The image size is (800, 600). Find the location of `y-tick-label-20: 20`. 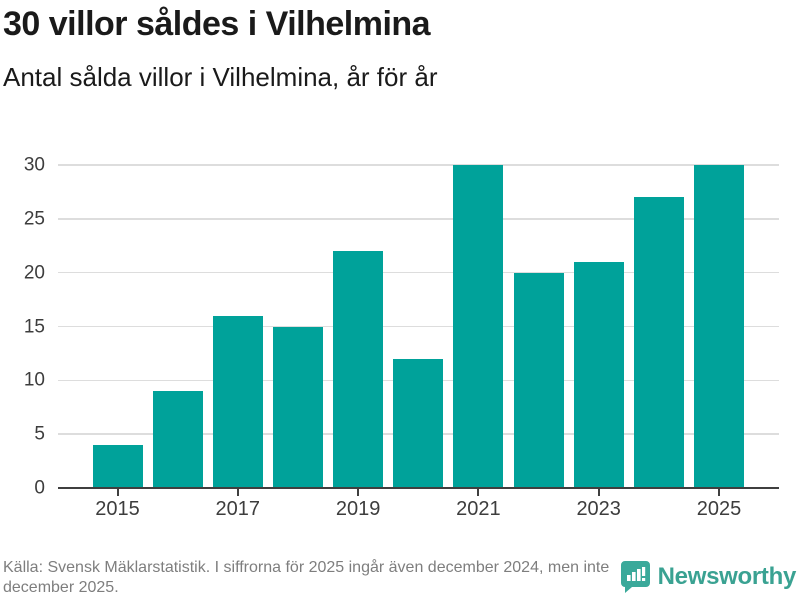

y-tick-label-20: 20 is located at coordinates (34, 273).